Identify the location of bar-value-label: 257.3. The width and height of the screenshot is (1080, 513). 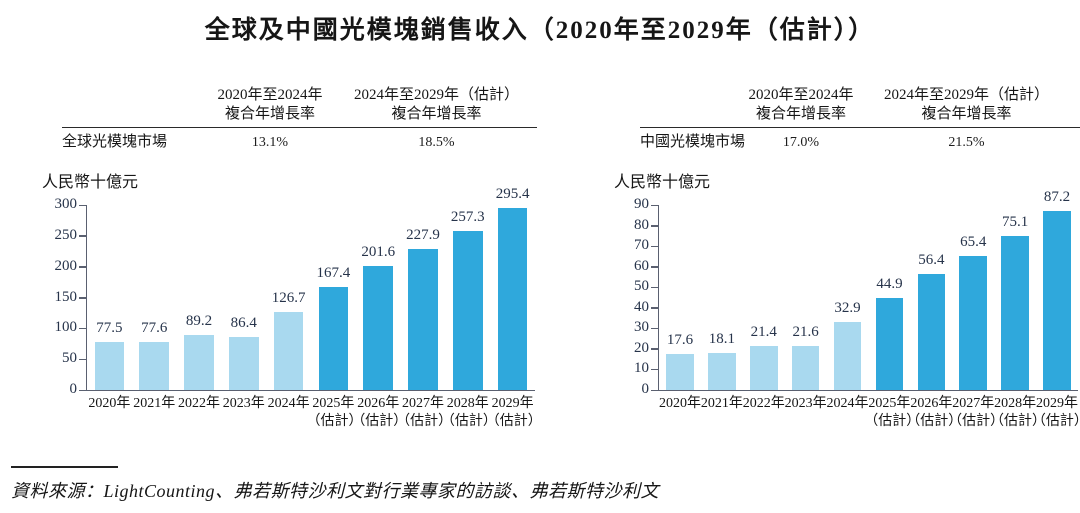
(467, 217).